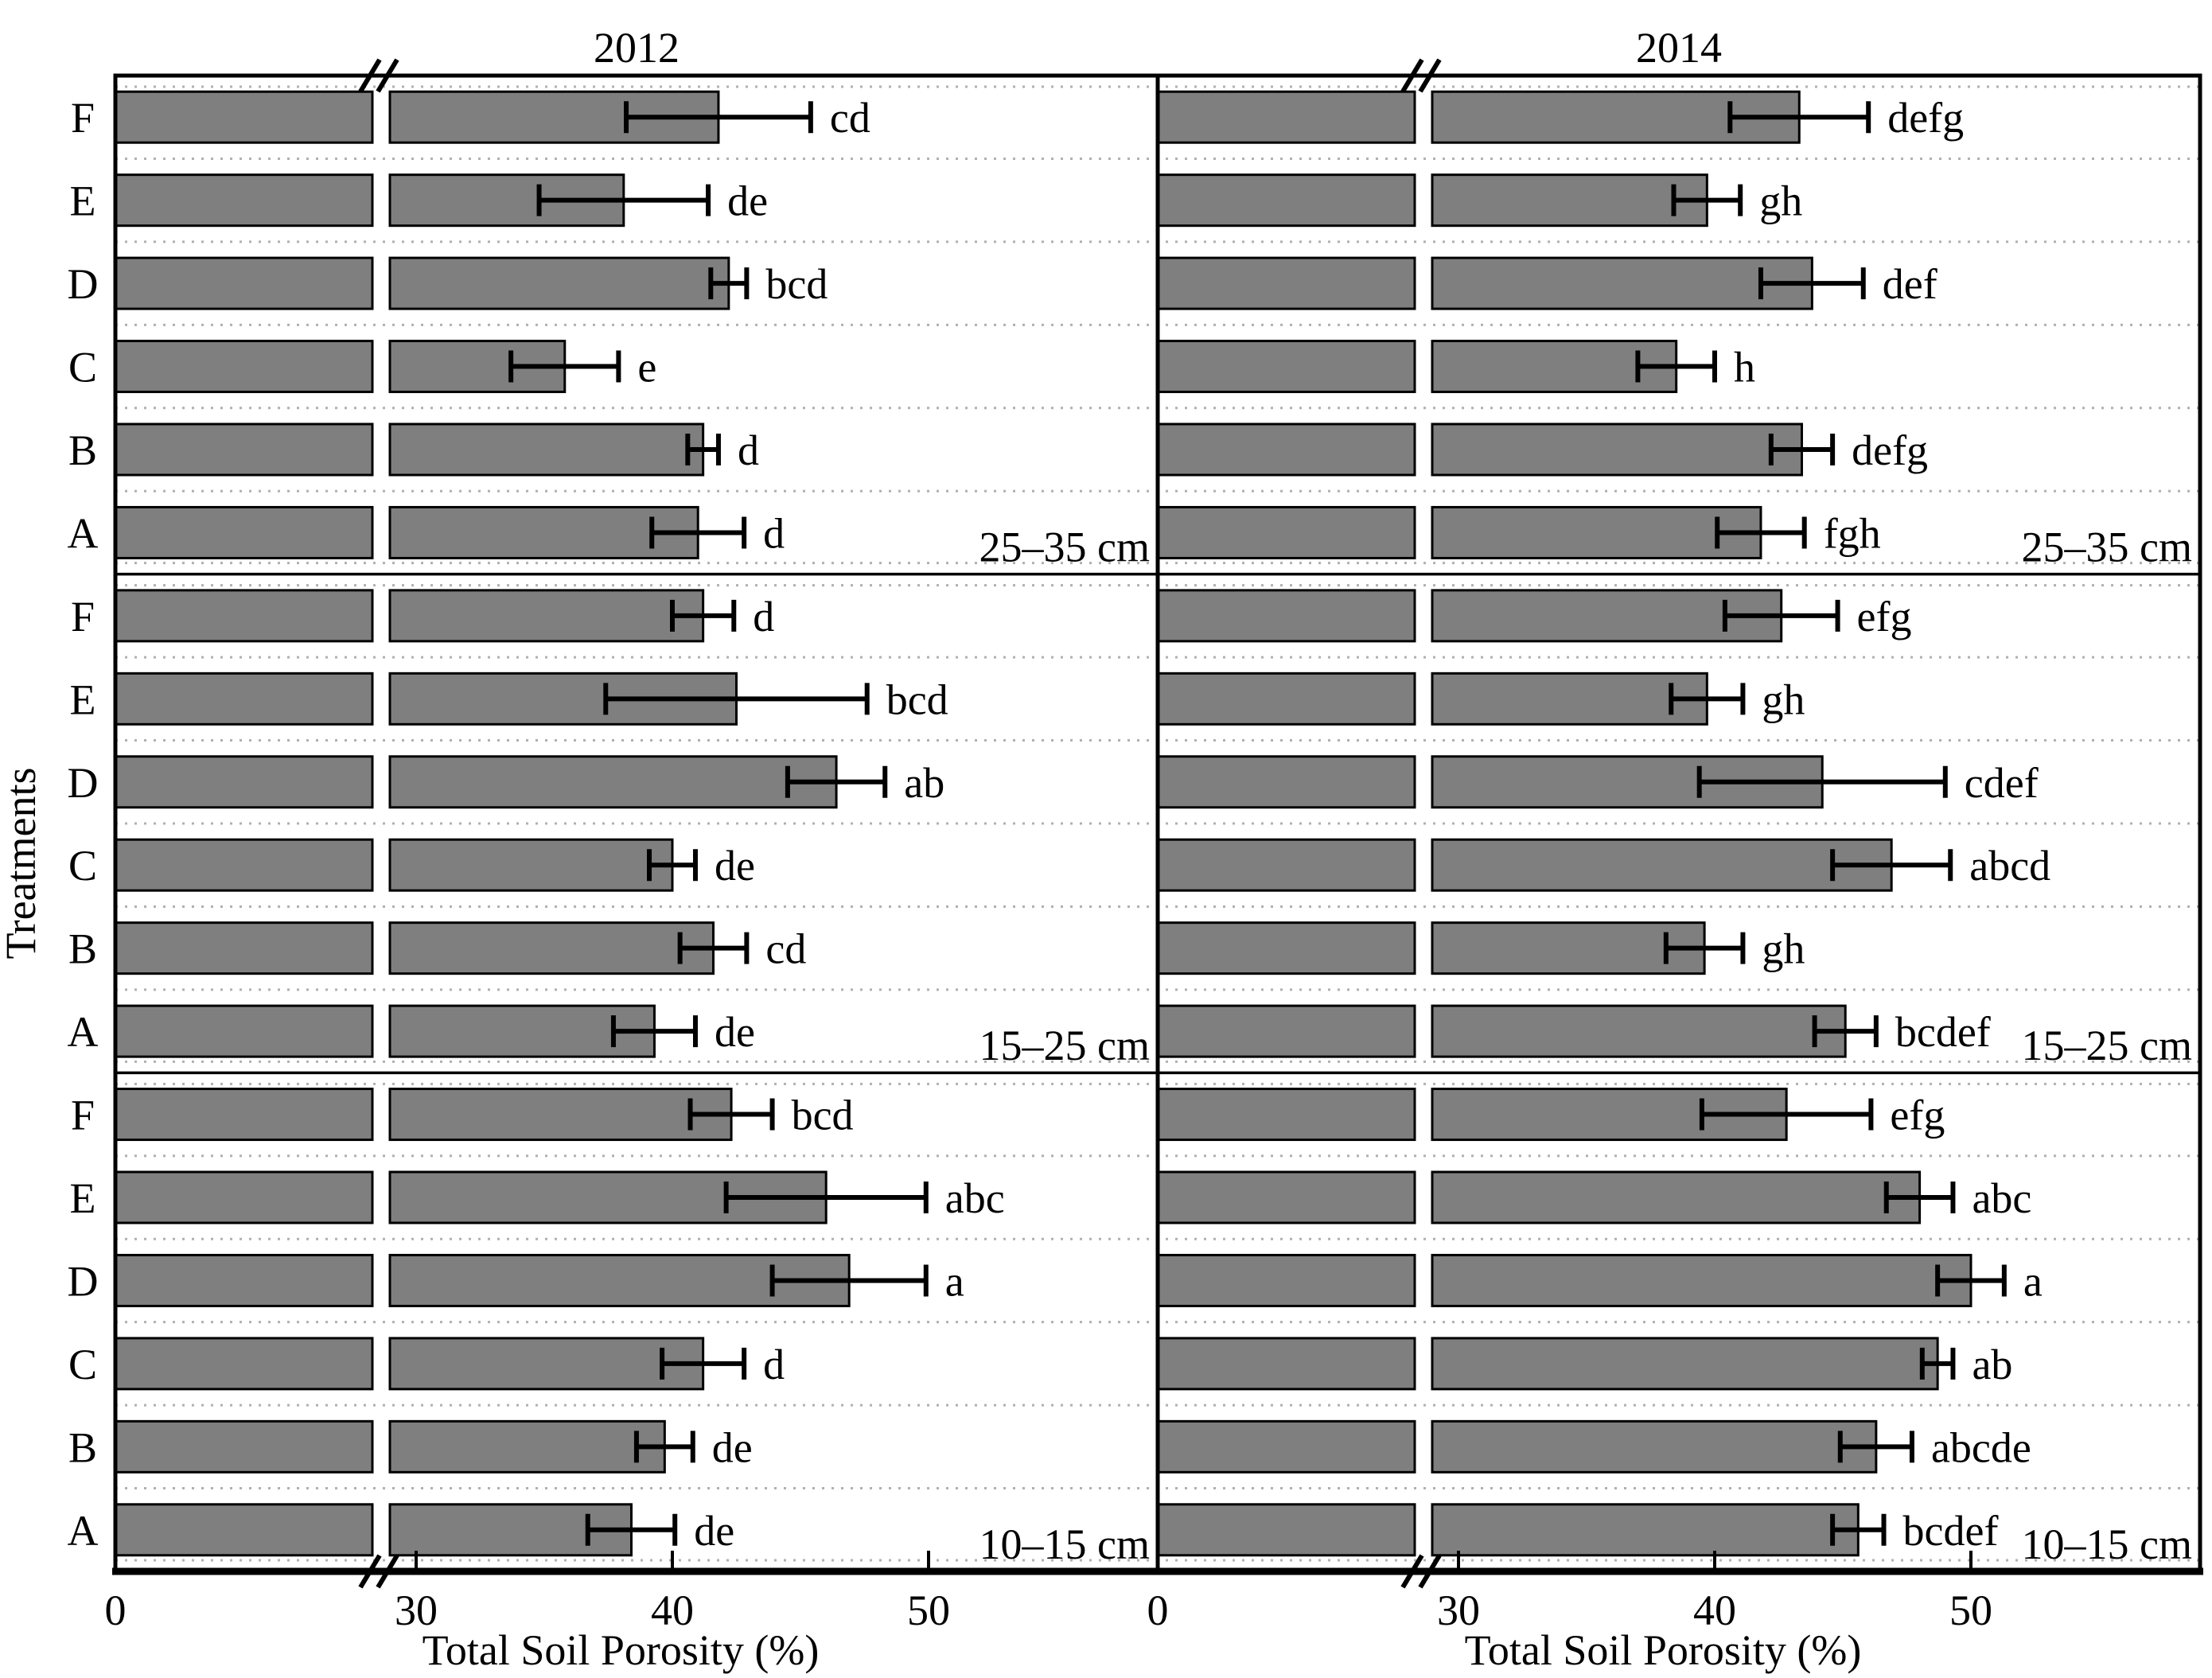 The image size is (2212, 1678). Describe the element at coordinates (2002, 783) in the screenshot. I see `significance-letter: cdef` at that location.